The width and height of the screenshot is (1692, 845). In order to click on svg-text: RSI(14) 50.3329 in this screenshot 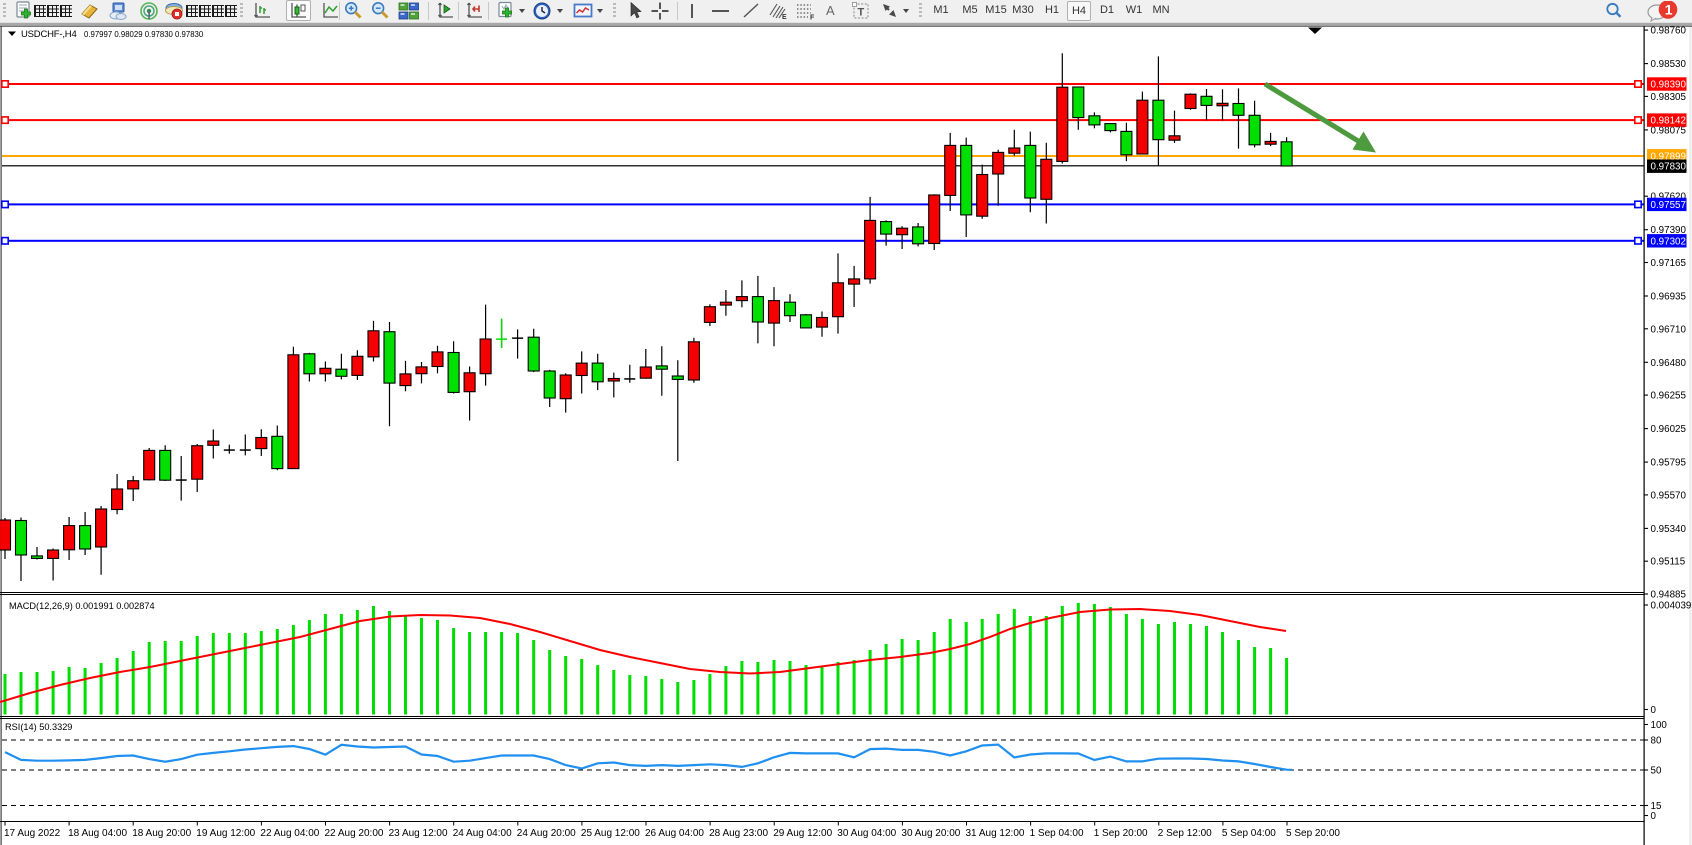, I will do `click(38, 727)`.